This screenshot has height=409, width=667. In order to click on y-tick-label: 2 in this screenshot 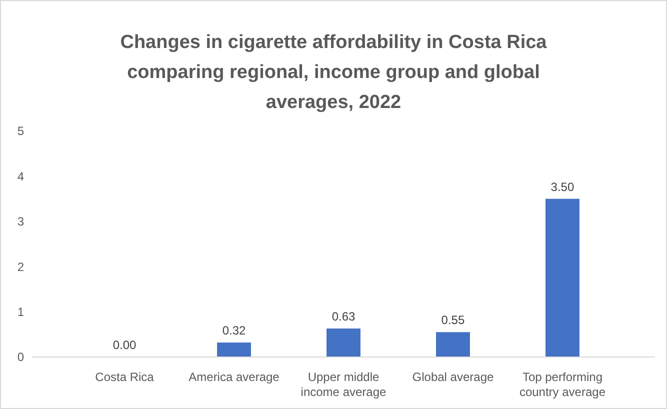, I will do `click(20, 267)`.